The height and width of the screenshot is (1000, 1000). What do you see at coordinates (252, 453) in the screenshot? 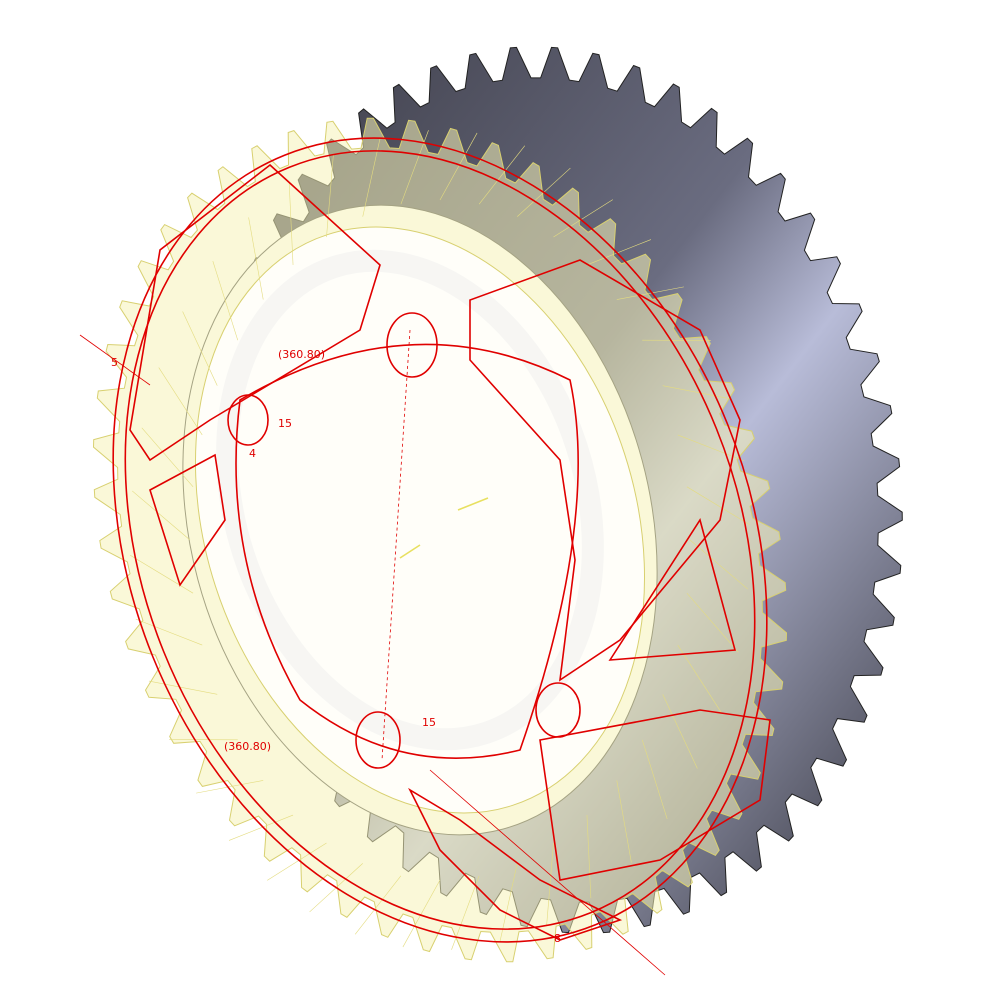
I see `dimension-label: 4` at bounding box center [252, 453].